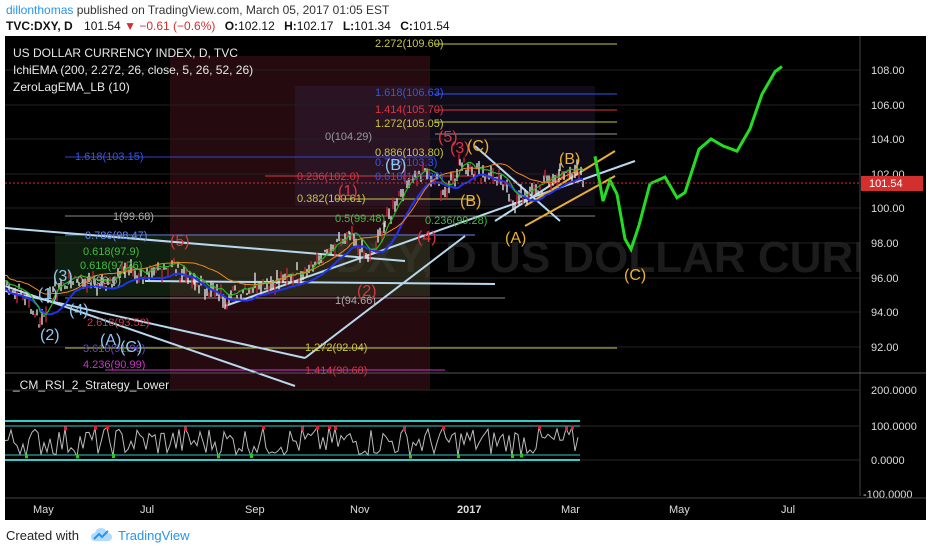 The image size is (932, 550). Describe the element at coordinates (130, 26) in the screenshot. I see `down-arrow-icon: ▼` at that location.